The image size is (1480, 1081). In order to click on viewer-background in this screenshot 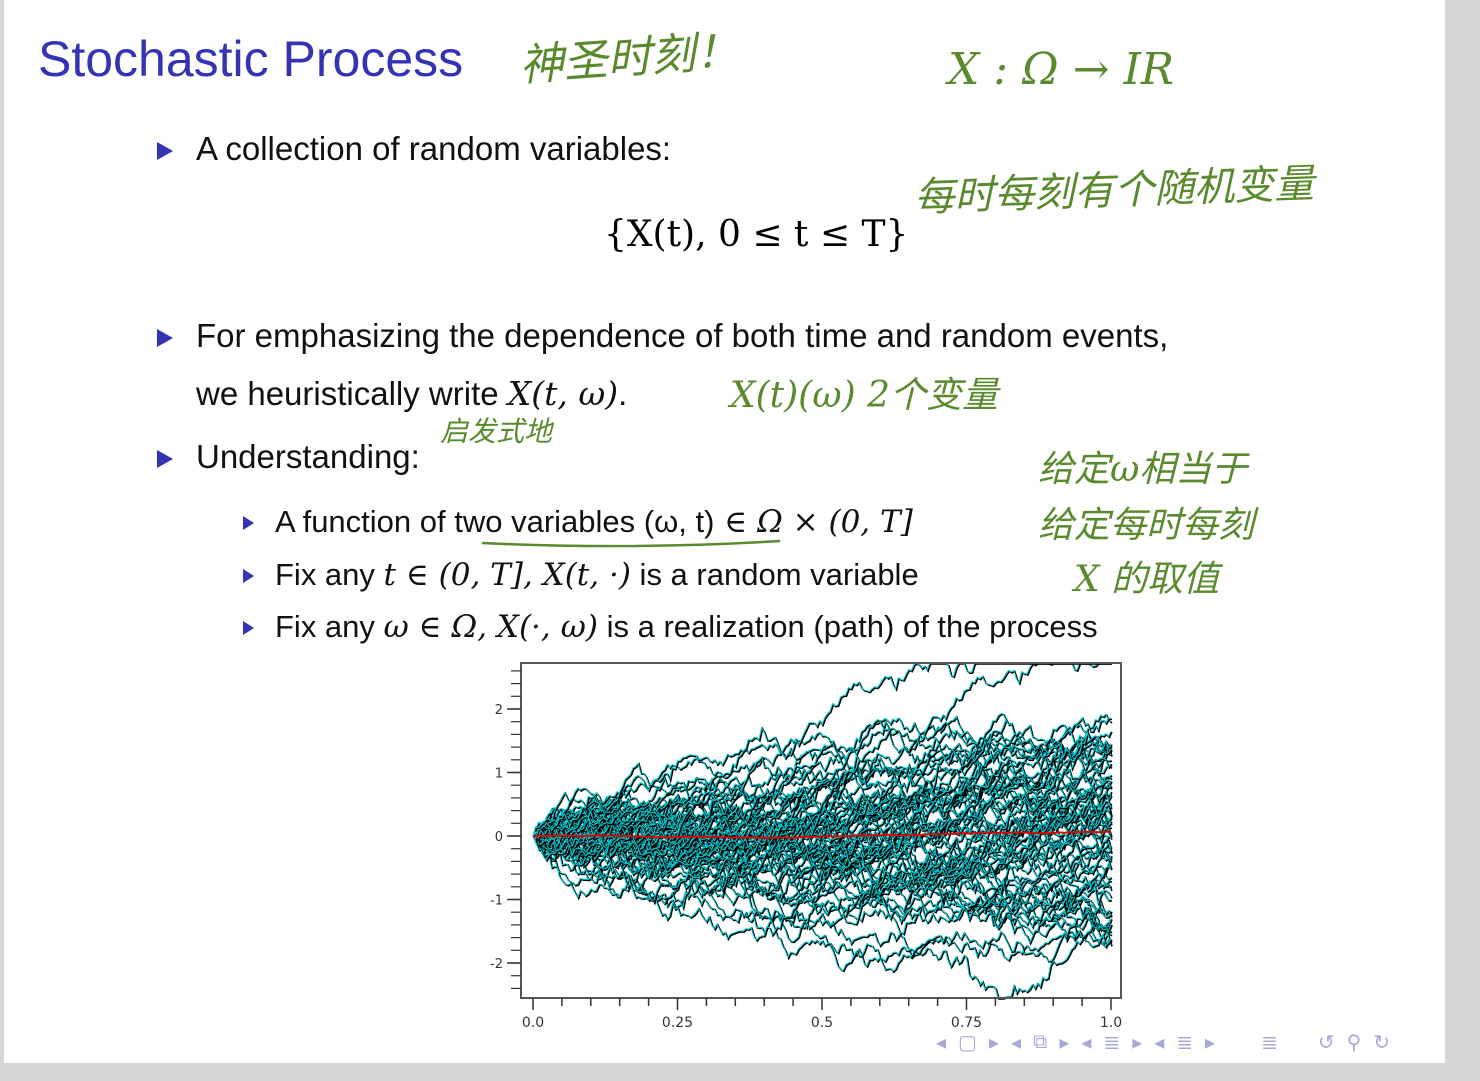, I will do `click(1462, 540)`.